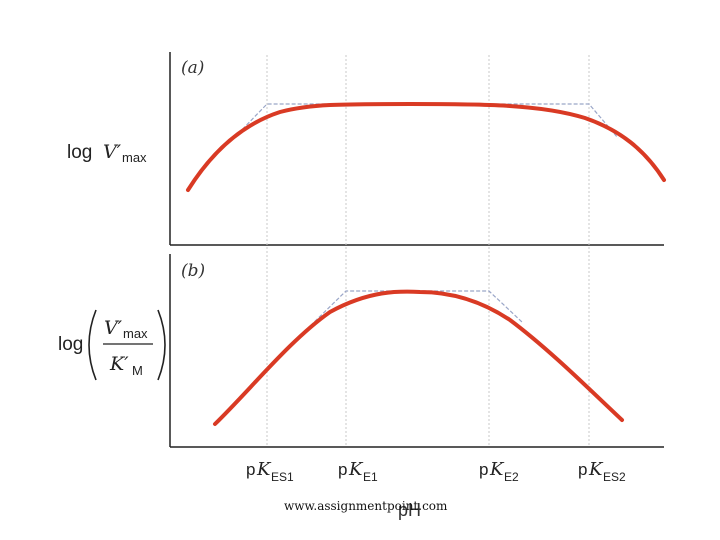 The image size is (720, 540). Describe the element at coordinates (161, 345) in the screenshot. I see `ylabel-b-right-paren` at that location.